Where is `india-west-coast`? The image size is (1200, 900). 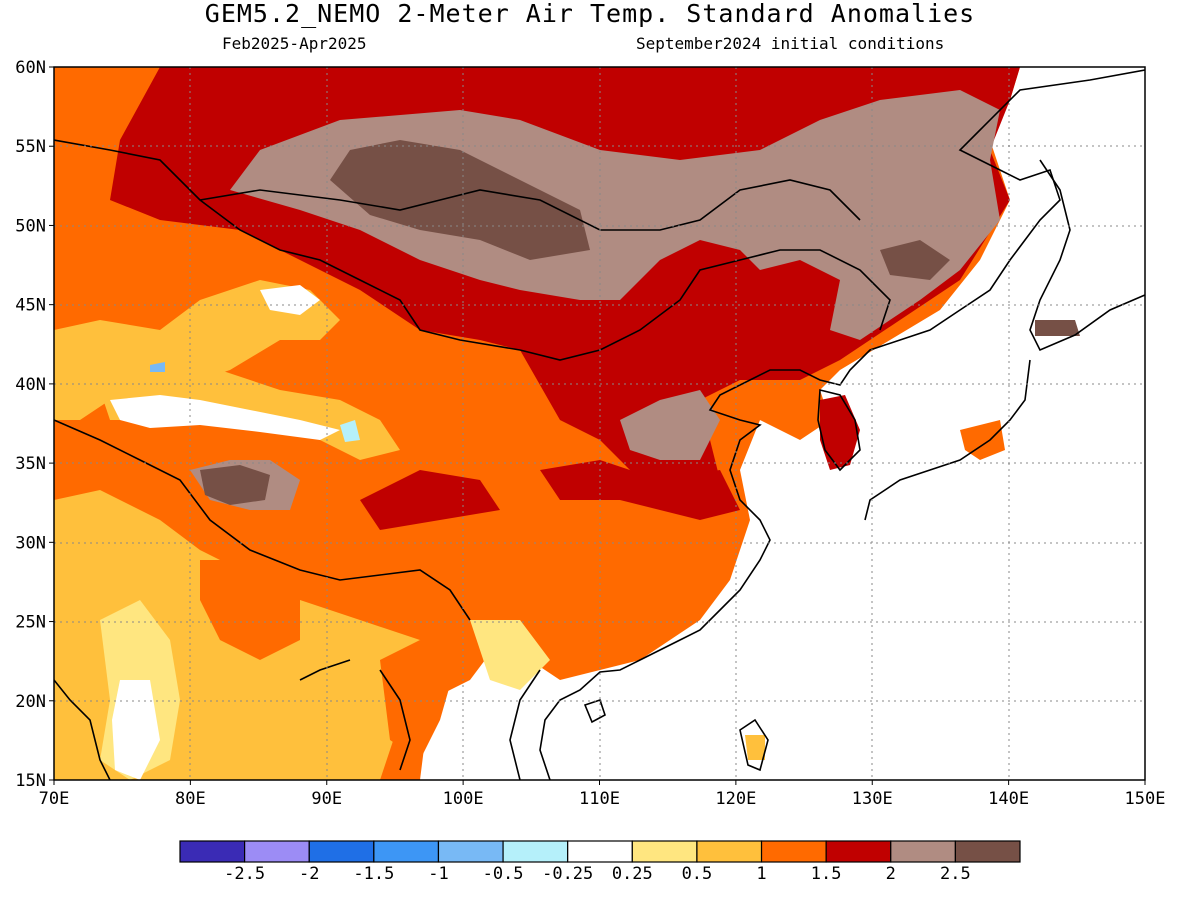
india-west-coast is located at coordinates (82, 729).